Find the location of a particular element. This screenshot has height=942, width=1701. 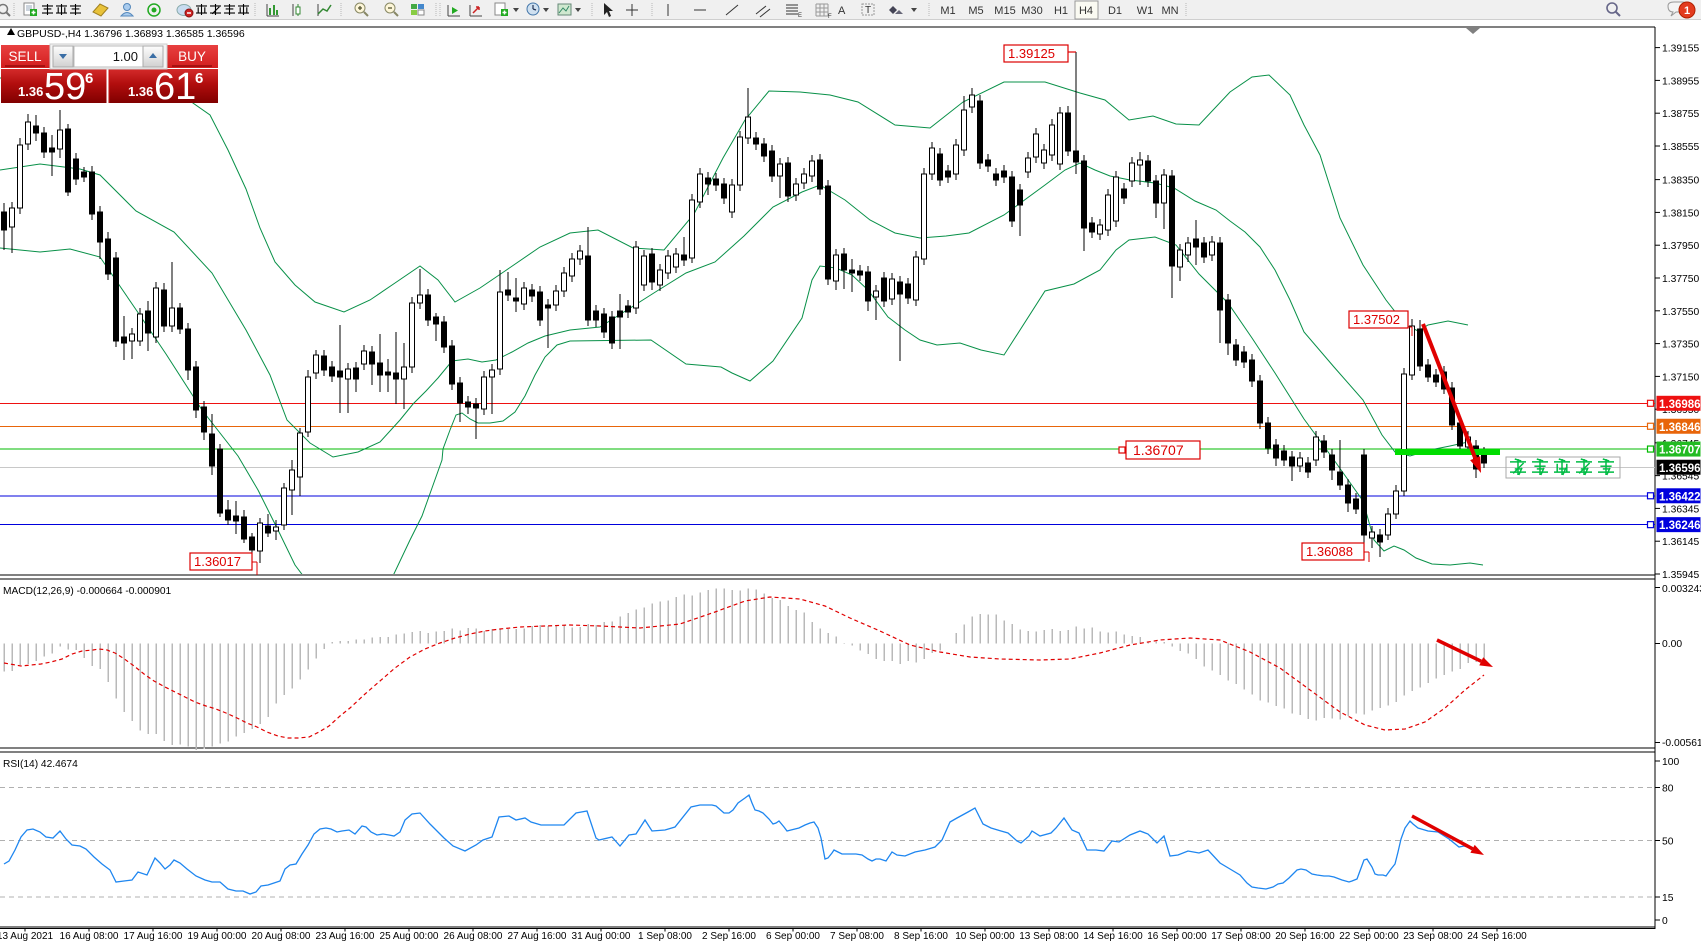

svg-text: 23 Sep 08:00 is located at coordinates (1433, 936).